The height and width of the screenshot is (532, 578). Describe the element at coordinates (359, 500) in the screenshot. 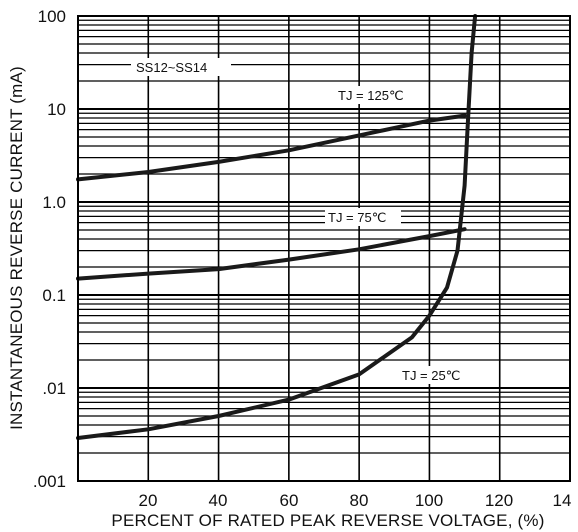

I see `x-tick-label-80: 80` at that location.